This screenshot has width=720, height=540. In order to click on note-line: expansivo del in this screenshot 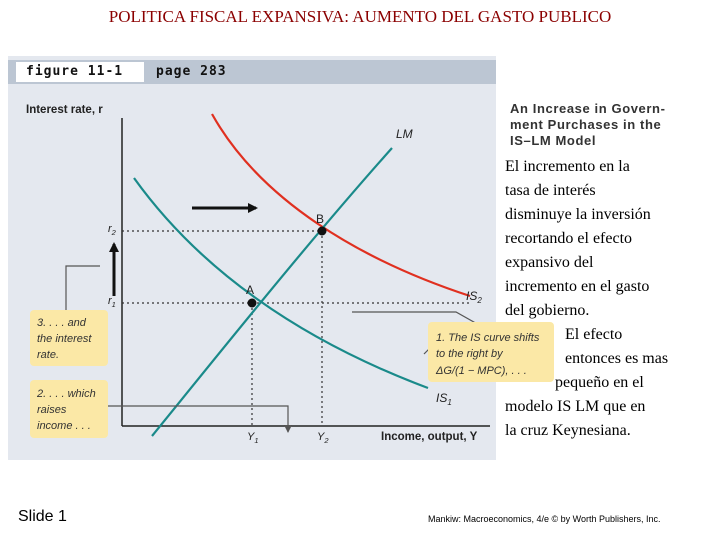, I will do `click(549, 262)`.